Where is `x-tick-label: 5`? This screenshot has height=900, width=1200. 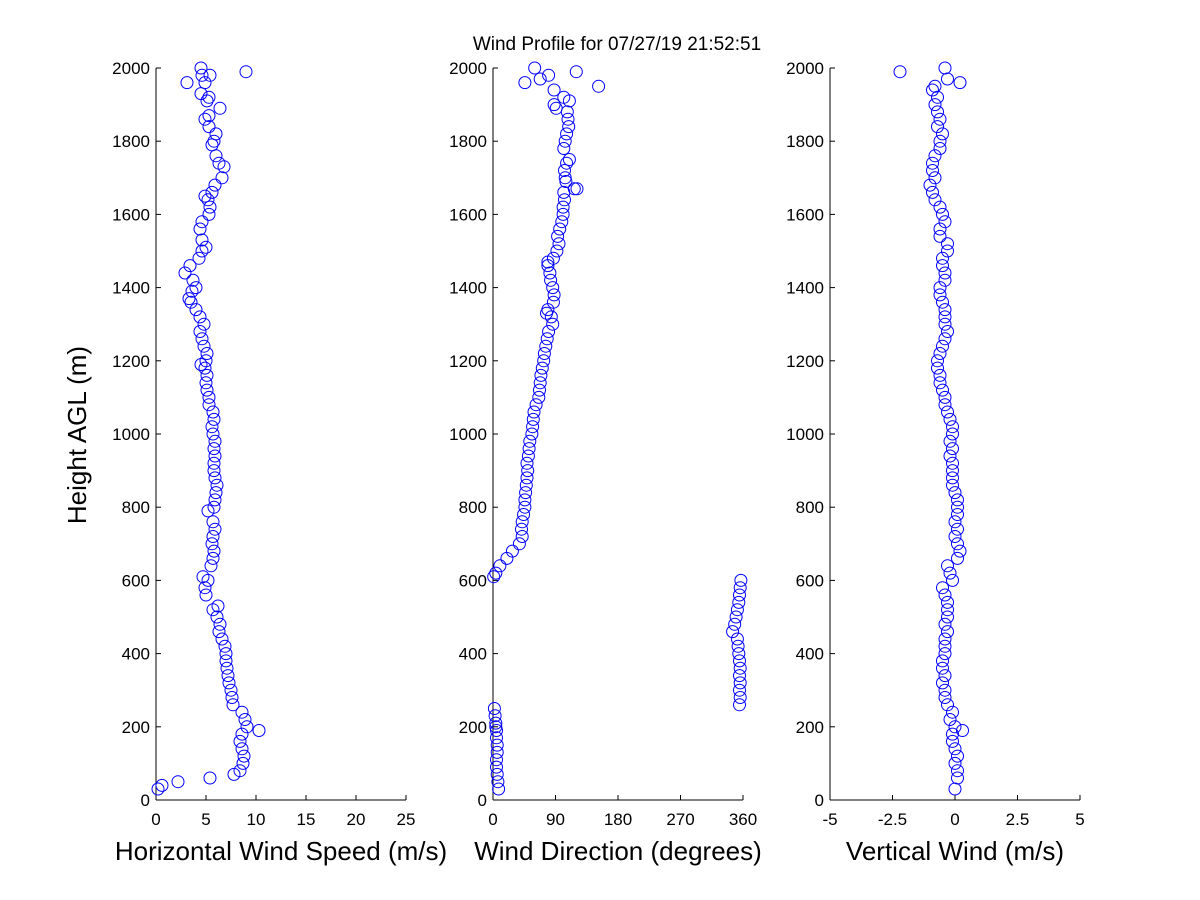 x-tick-label: 5 is located at coordinates (1079, 819).